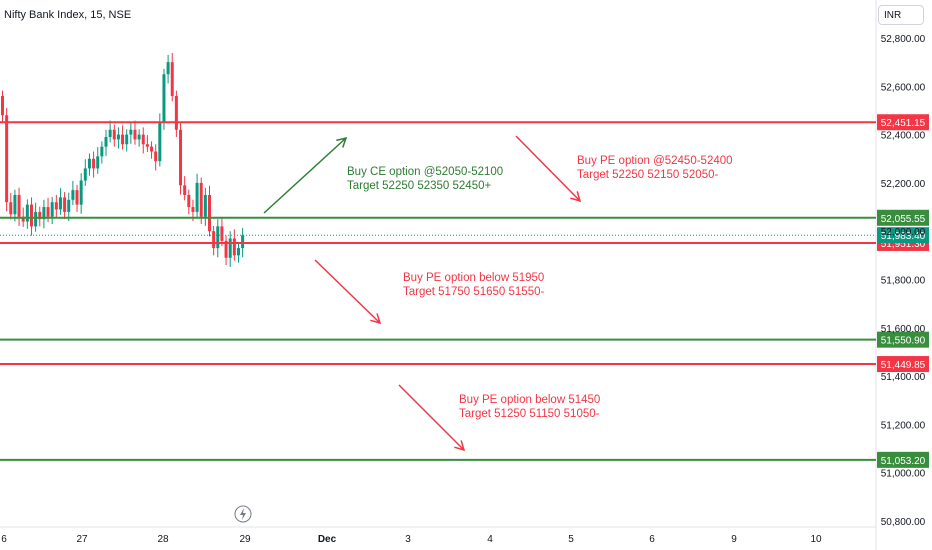 Image resolution: width=932 pixels, height=550 pixels. What do you see at coordinates (82, 539) in the screenshot?
I see `x-tick-label: 27` at bounding box center [82, 539].